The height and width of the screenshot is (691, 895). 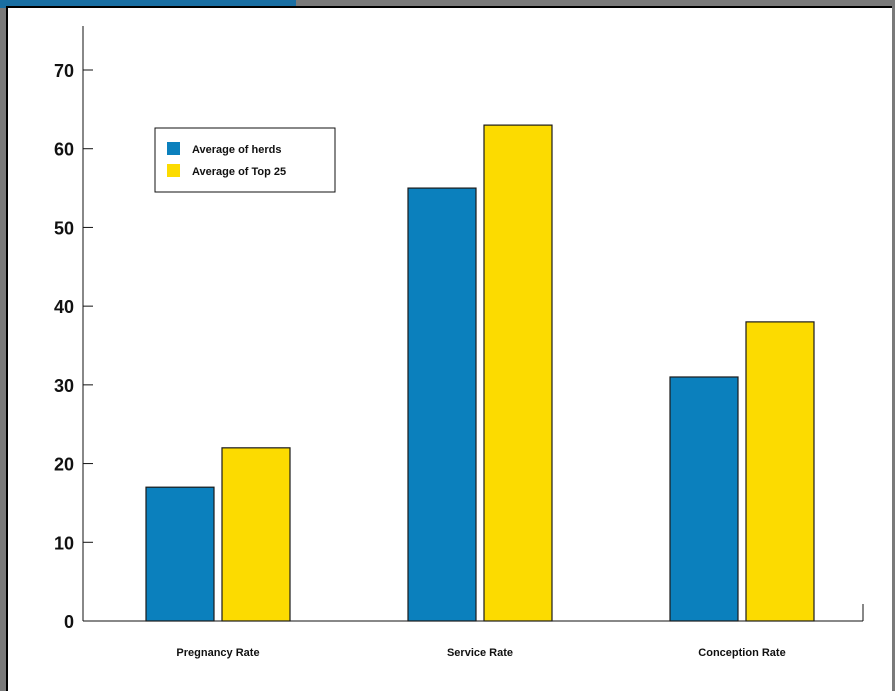 What do you see at coordinates (780, 471) in the screenshot?
I see `bar-top25-conception-rate` at bounding box center [780, 471].